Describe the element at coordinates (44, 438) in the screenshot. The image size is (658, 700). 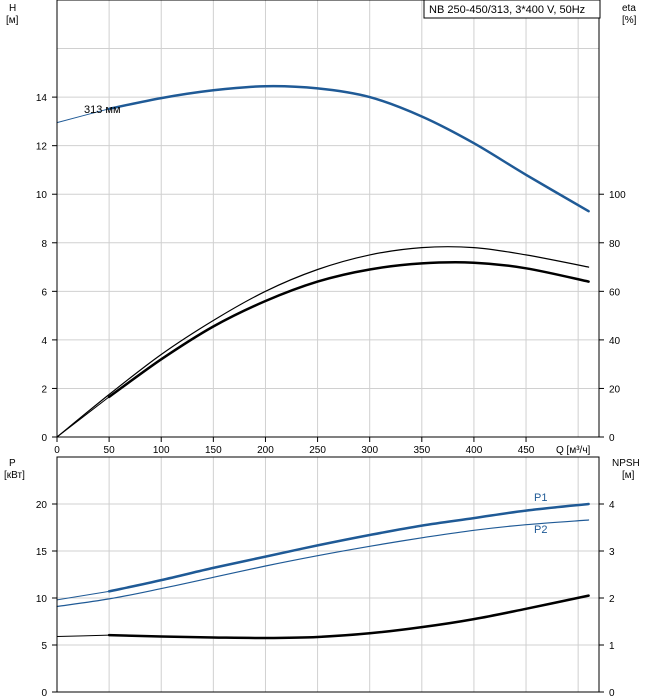
I see `top-left-tick-label: 0` at that location.